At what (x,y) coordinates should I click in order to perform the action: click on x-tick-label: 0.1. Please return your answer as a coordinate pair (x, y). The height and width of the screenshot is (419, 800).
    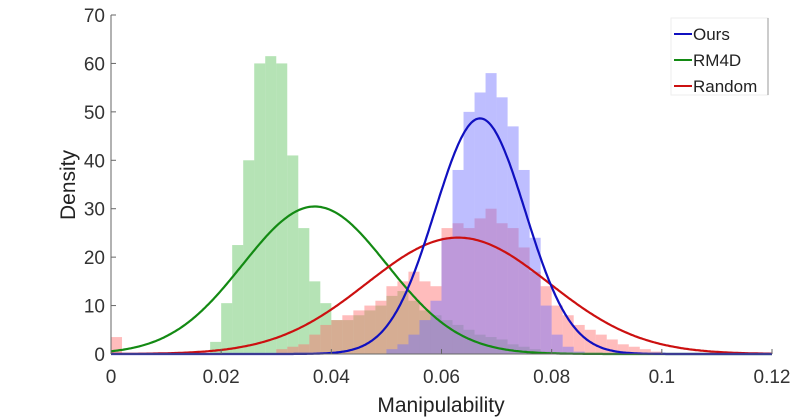
    Looking at the image, I should click on (662, 377).